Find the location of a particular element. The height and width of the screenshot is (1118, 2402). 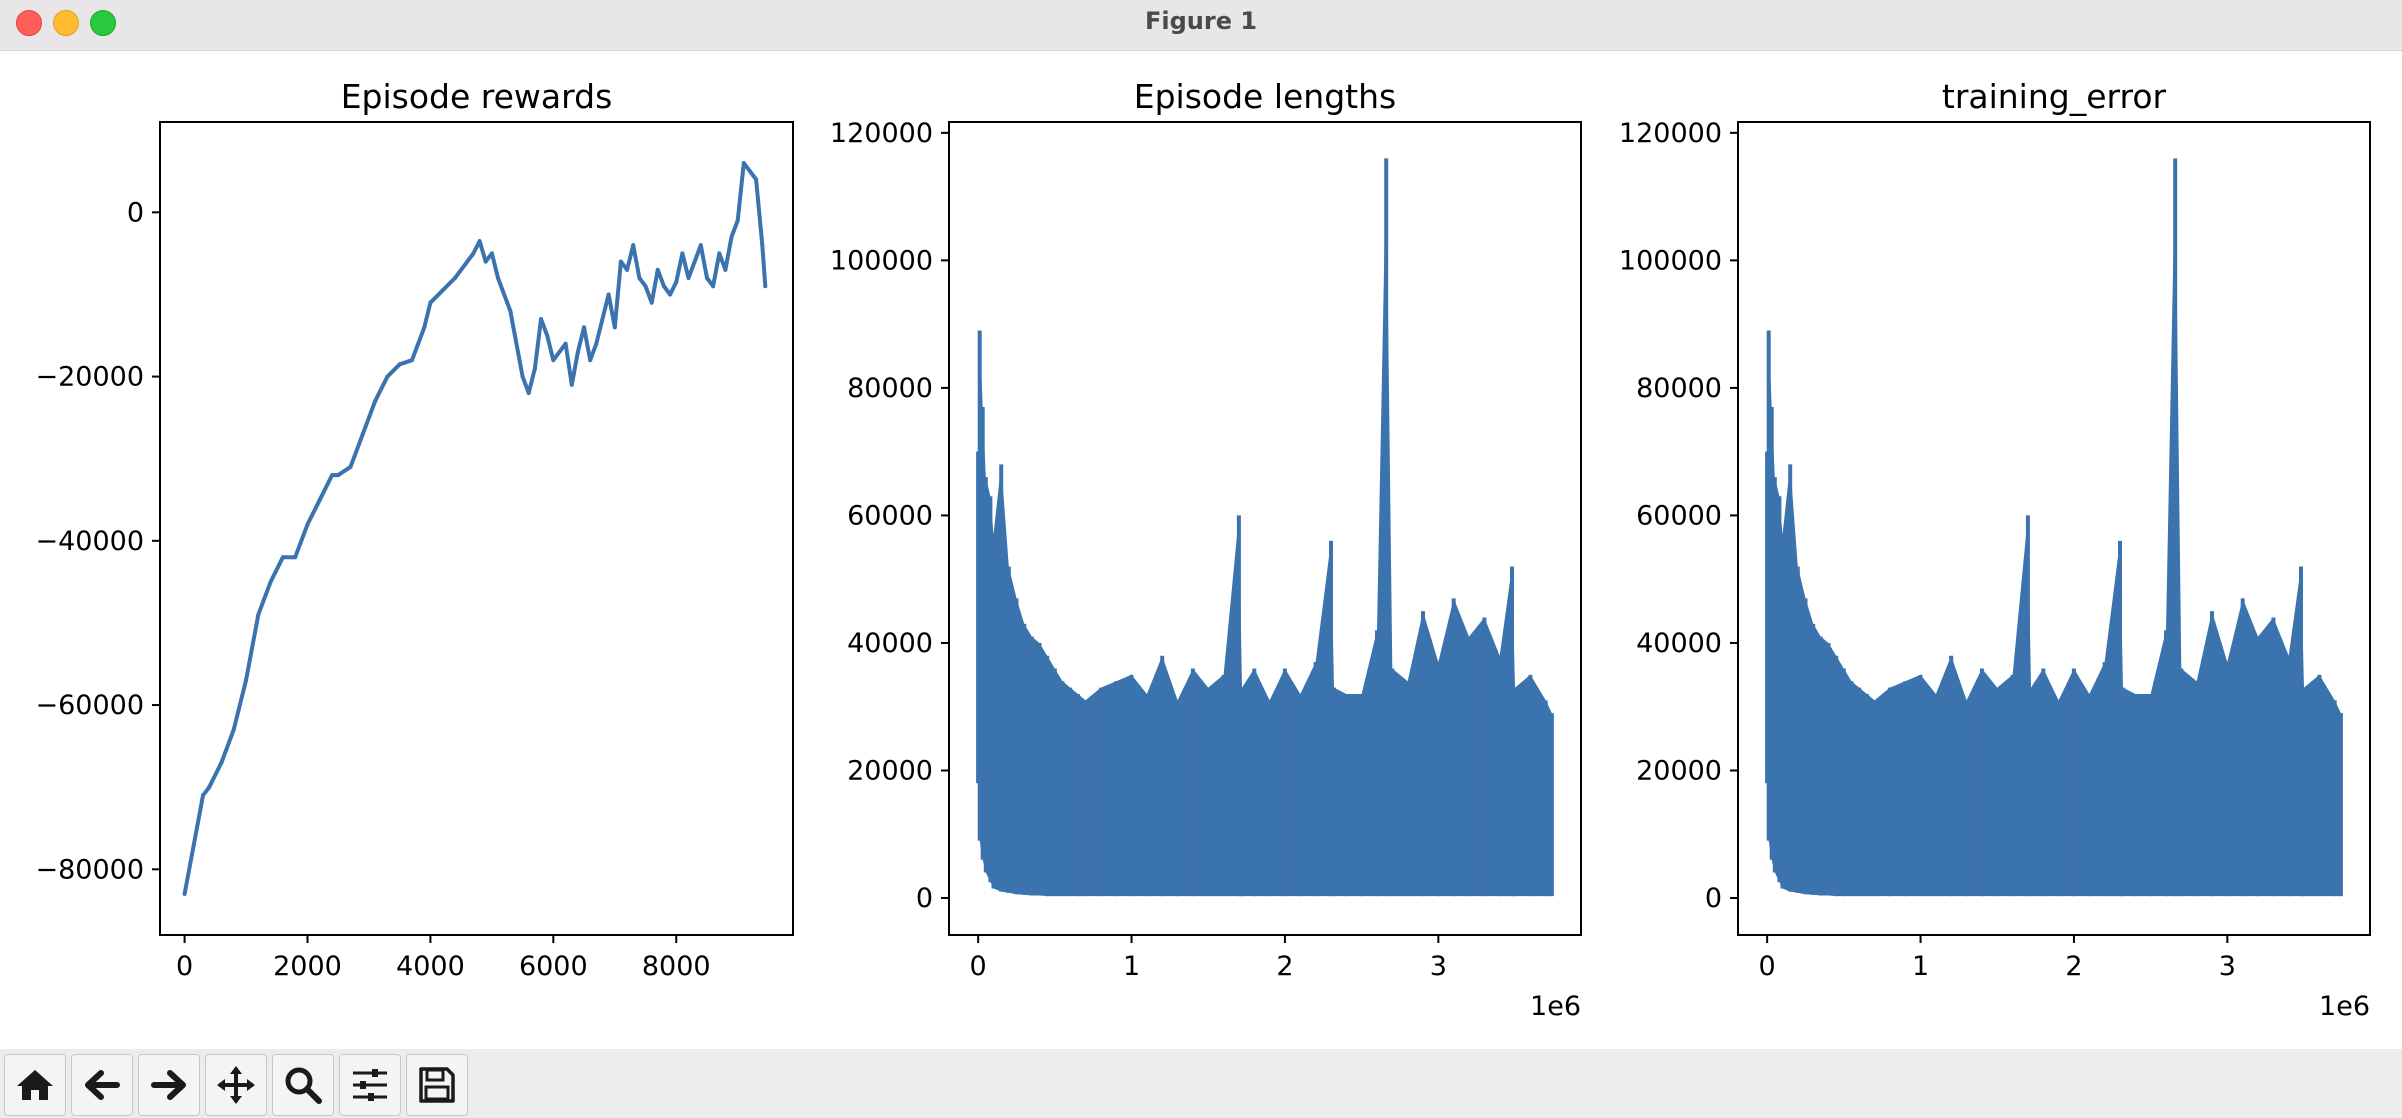

maximize-window-button is located at coordinates (103, 23).